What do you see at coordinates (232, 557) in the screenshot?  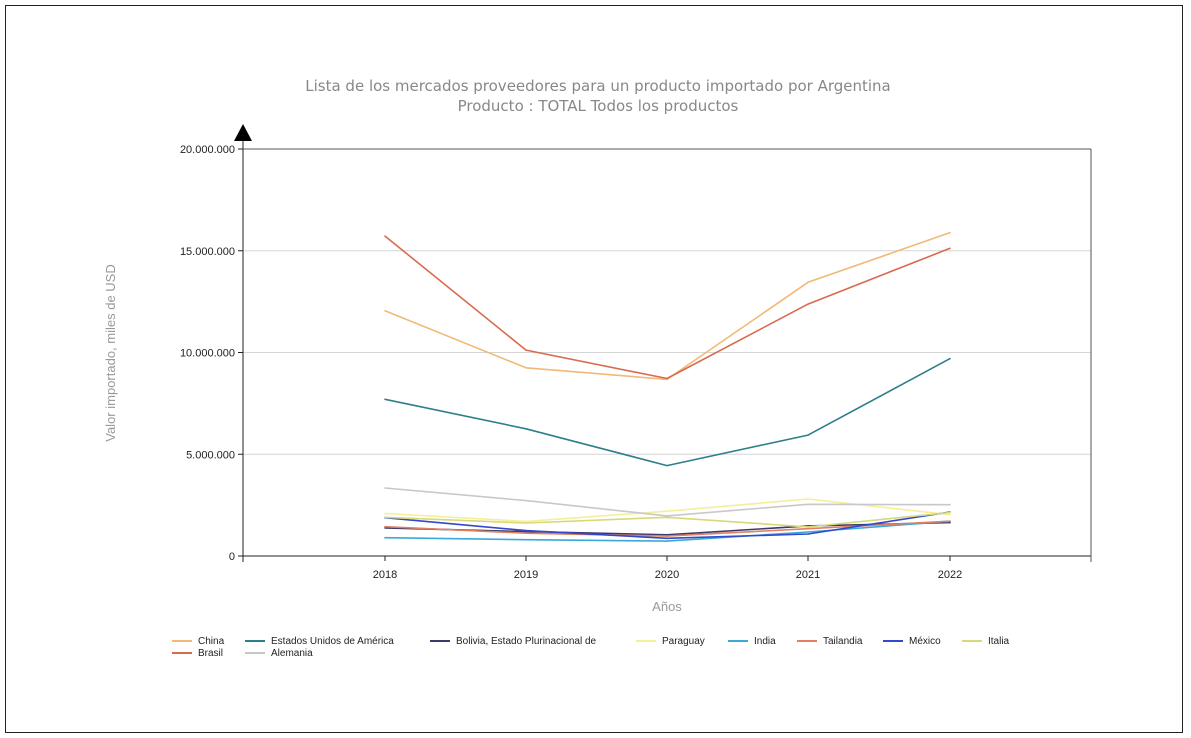 I see `y-tick-label: 0` at bounding box center [232, 557].